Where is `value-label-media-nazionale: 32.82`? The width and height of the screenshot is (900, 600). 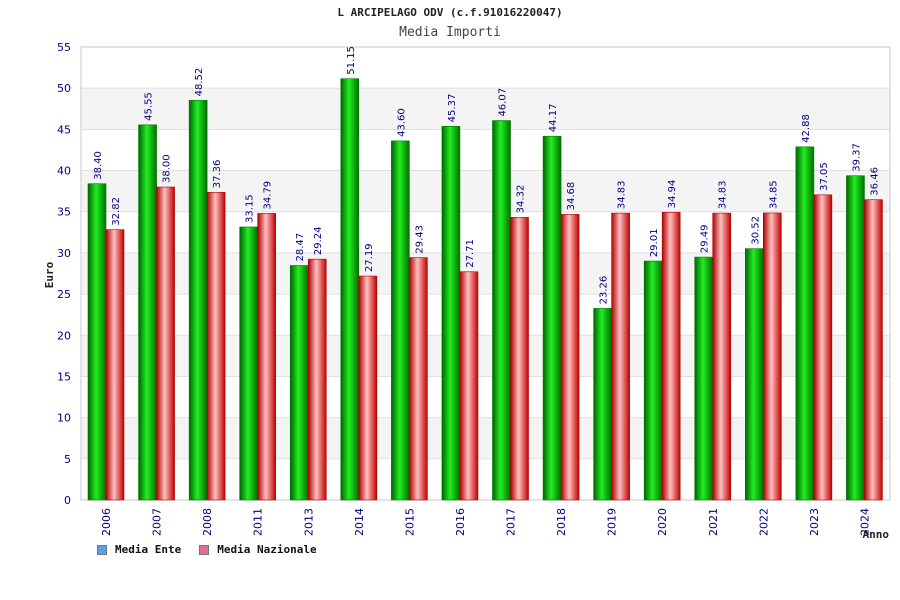 value-label-media-nazionale: 32.82 is located at coordinates (116, 211).